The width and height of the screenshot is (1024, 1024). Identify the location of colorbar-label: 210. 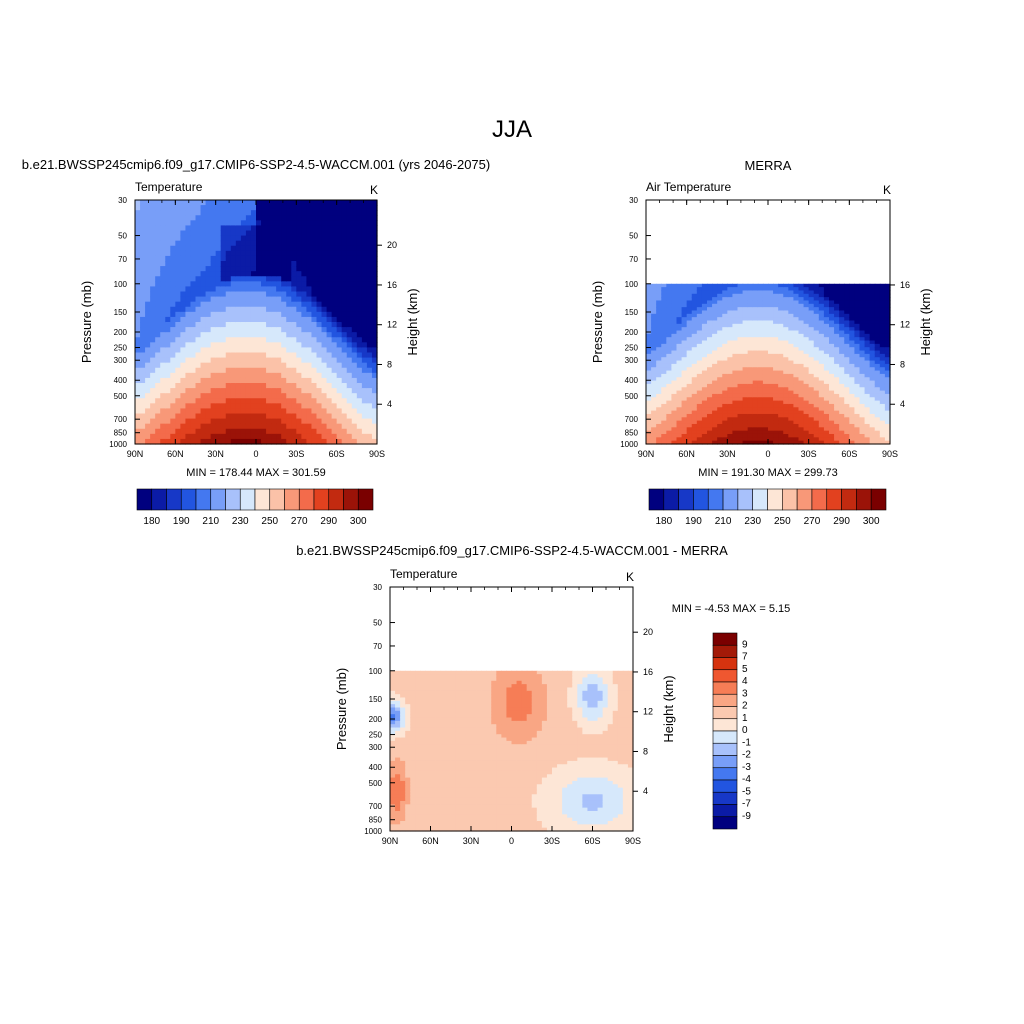
(210, 521).